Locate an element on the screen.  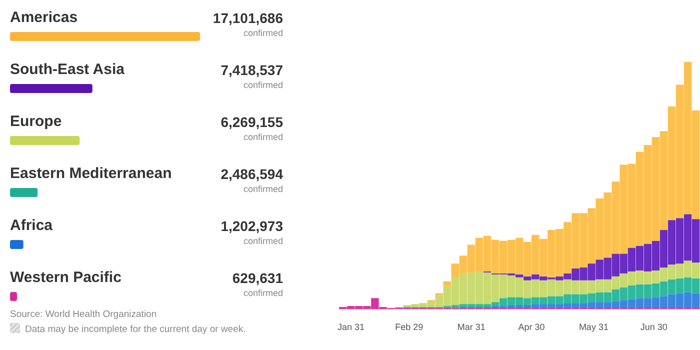
x-tick-label: Feb 29 is located at coordinates (409, 327).